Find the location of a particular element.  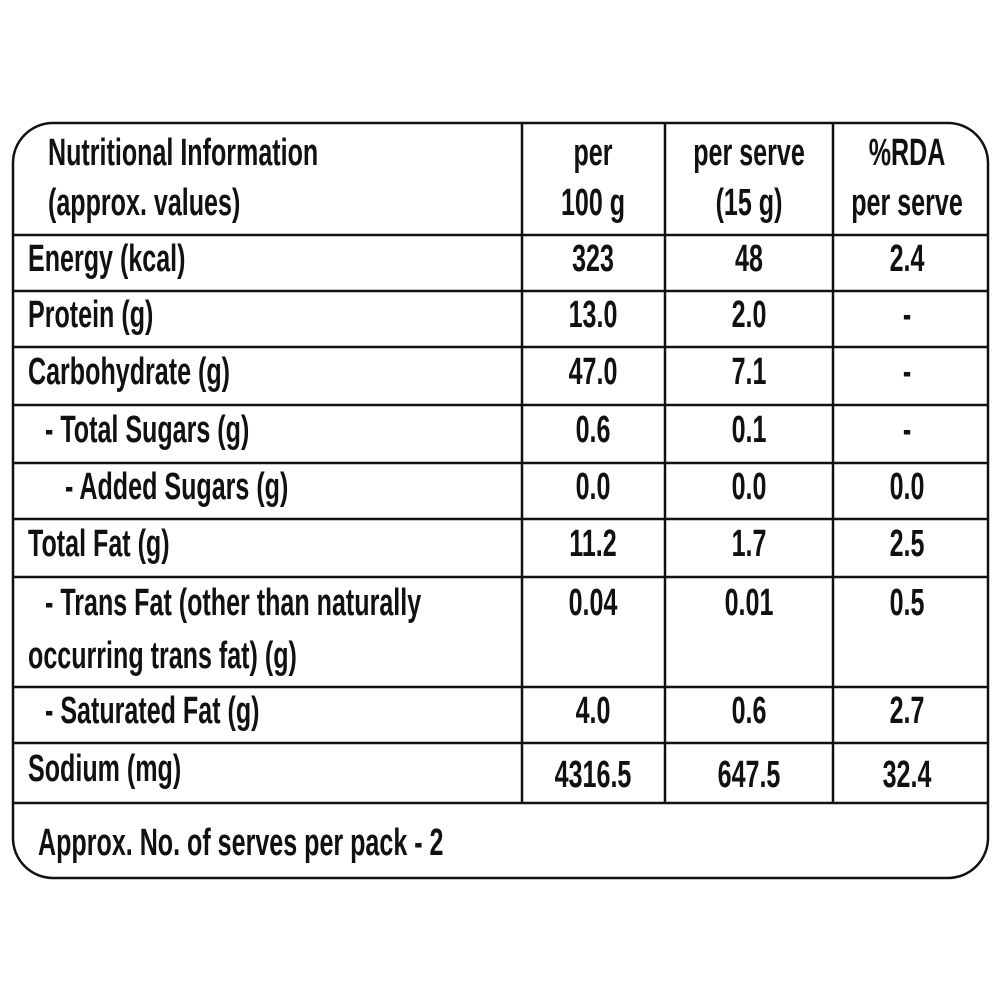

cell-value-group: 7.1 is located at coordinates (749, 371).